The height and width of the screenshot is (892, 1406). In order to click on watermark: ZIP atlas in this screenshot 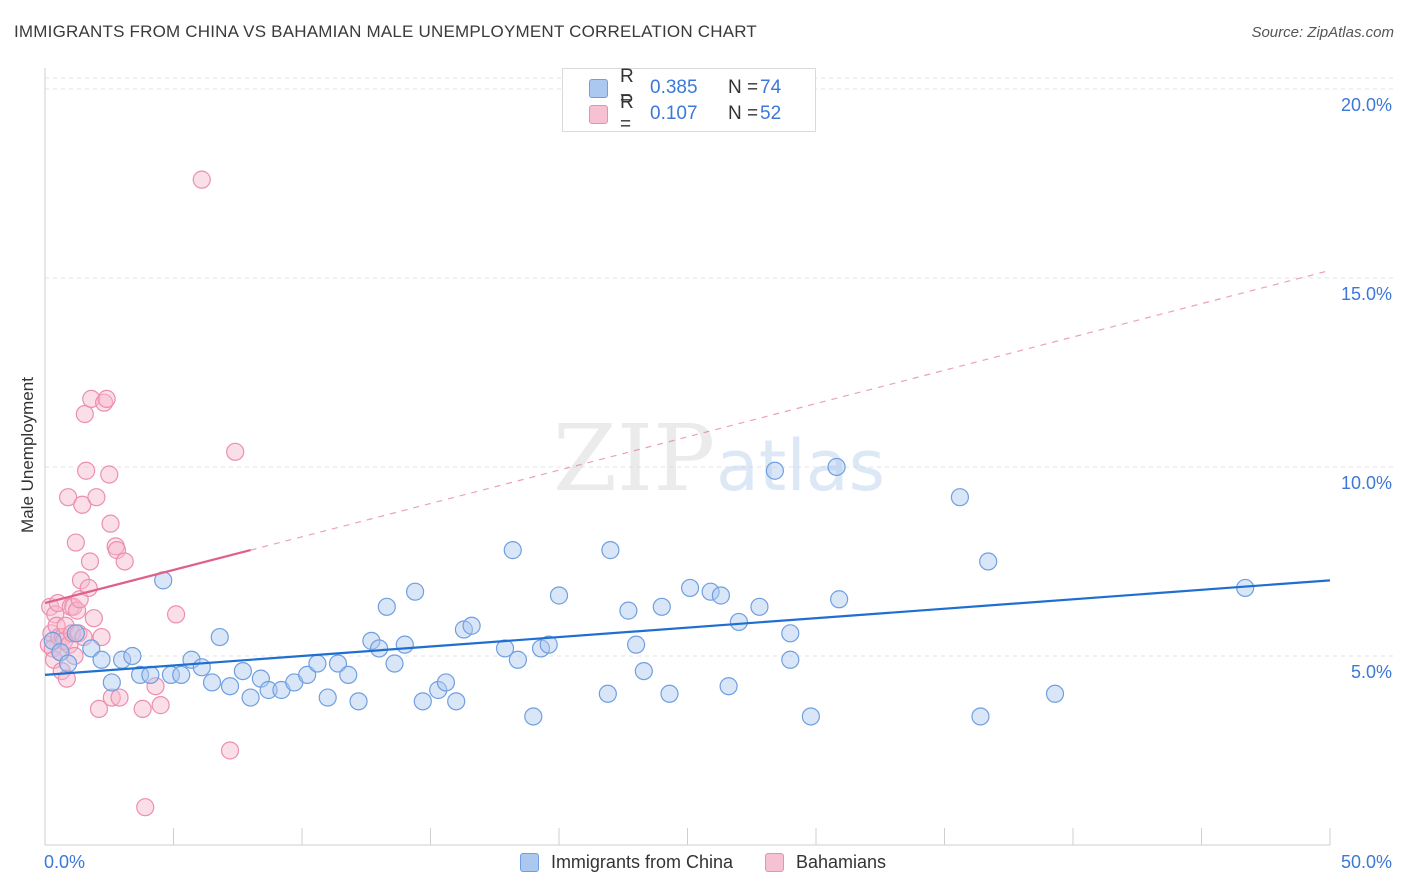, I will do `click(719, 458)`.